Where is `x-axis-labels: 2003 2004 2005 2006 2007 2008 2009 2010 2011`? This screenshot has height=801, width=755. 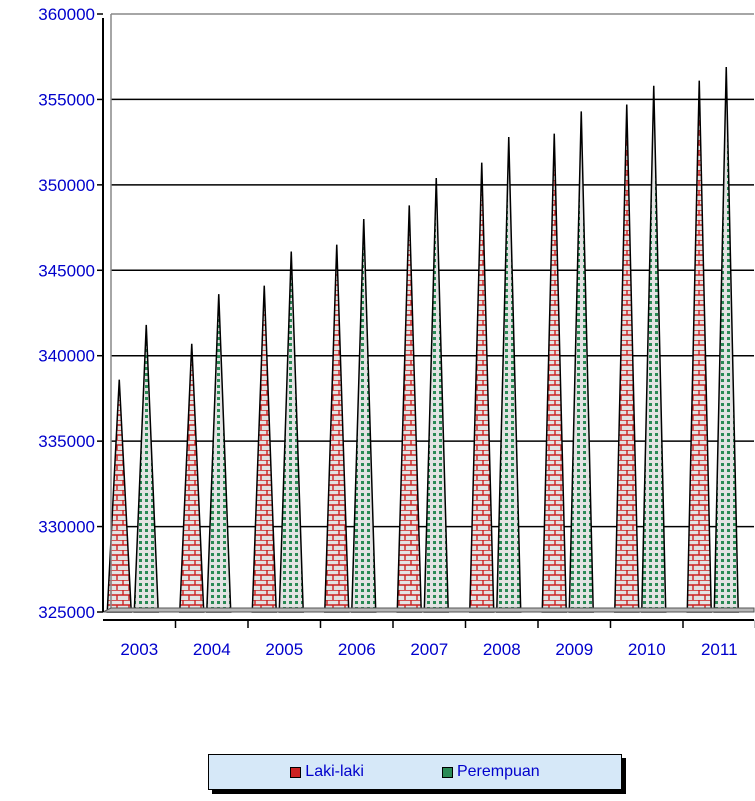
x-axis-labels: 2003 2004 2005 2006 2007 2008 2009 2010 2011 is located at coordinates (428, 649).